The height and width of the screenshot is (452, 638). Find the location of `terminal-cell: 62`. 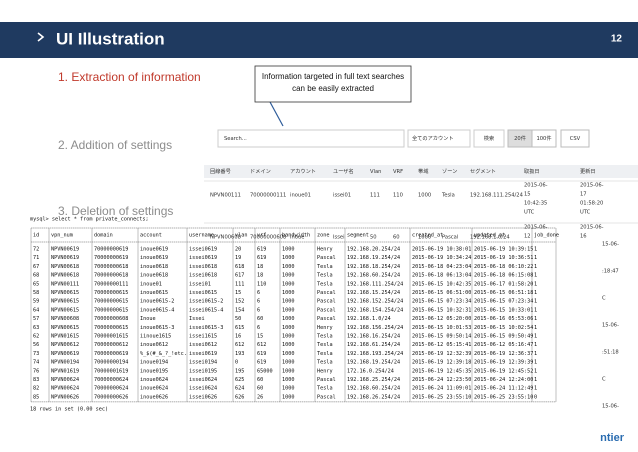

terminal-cell: 62 is located at coordinates (36, 337).